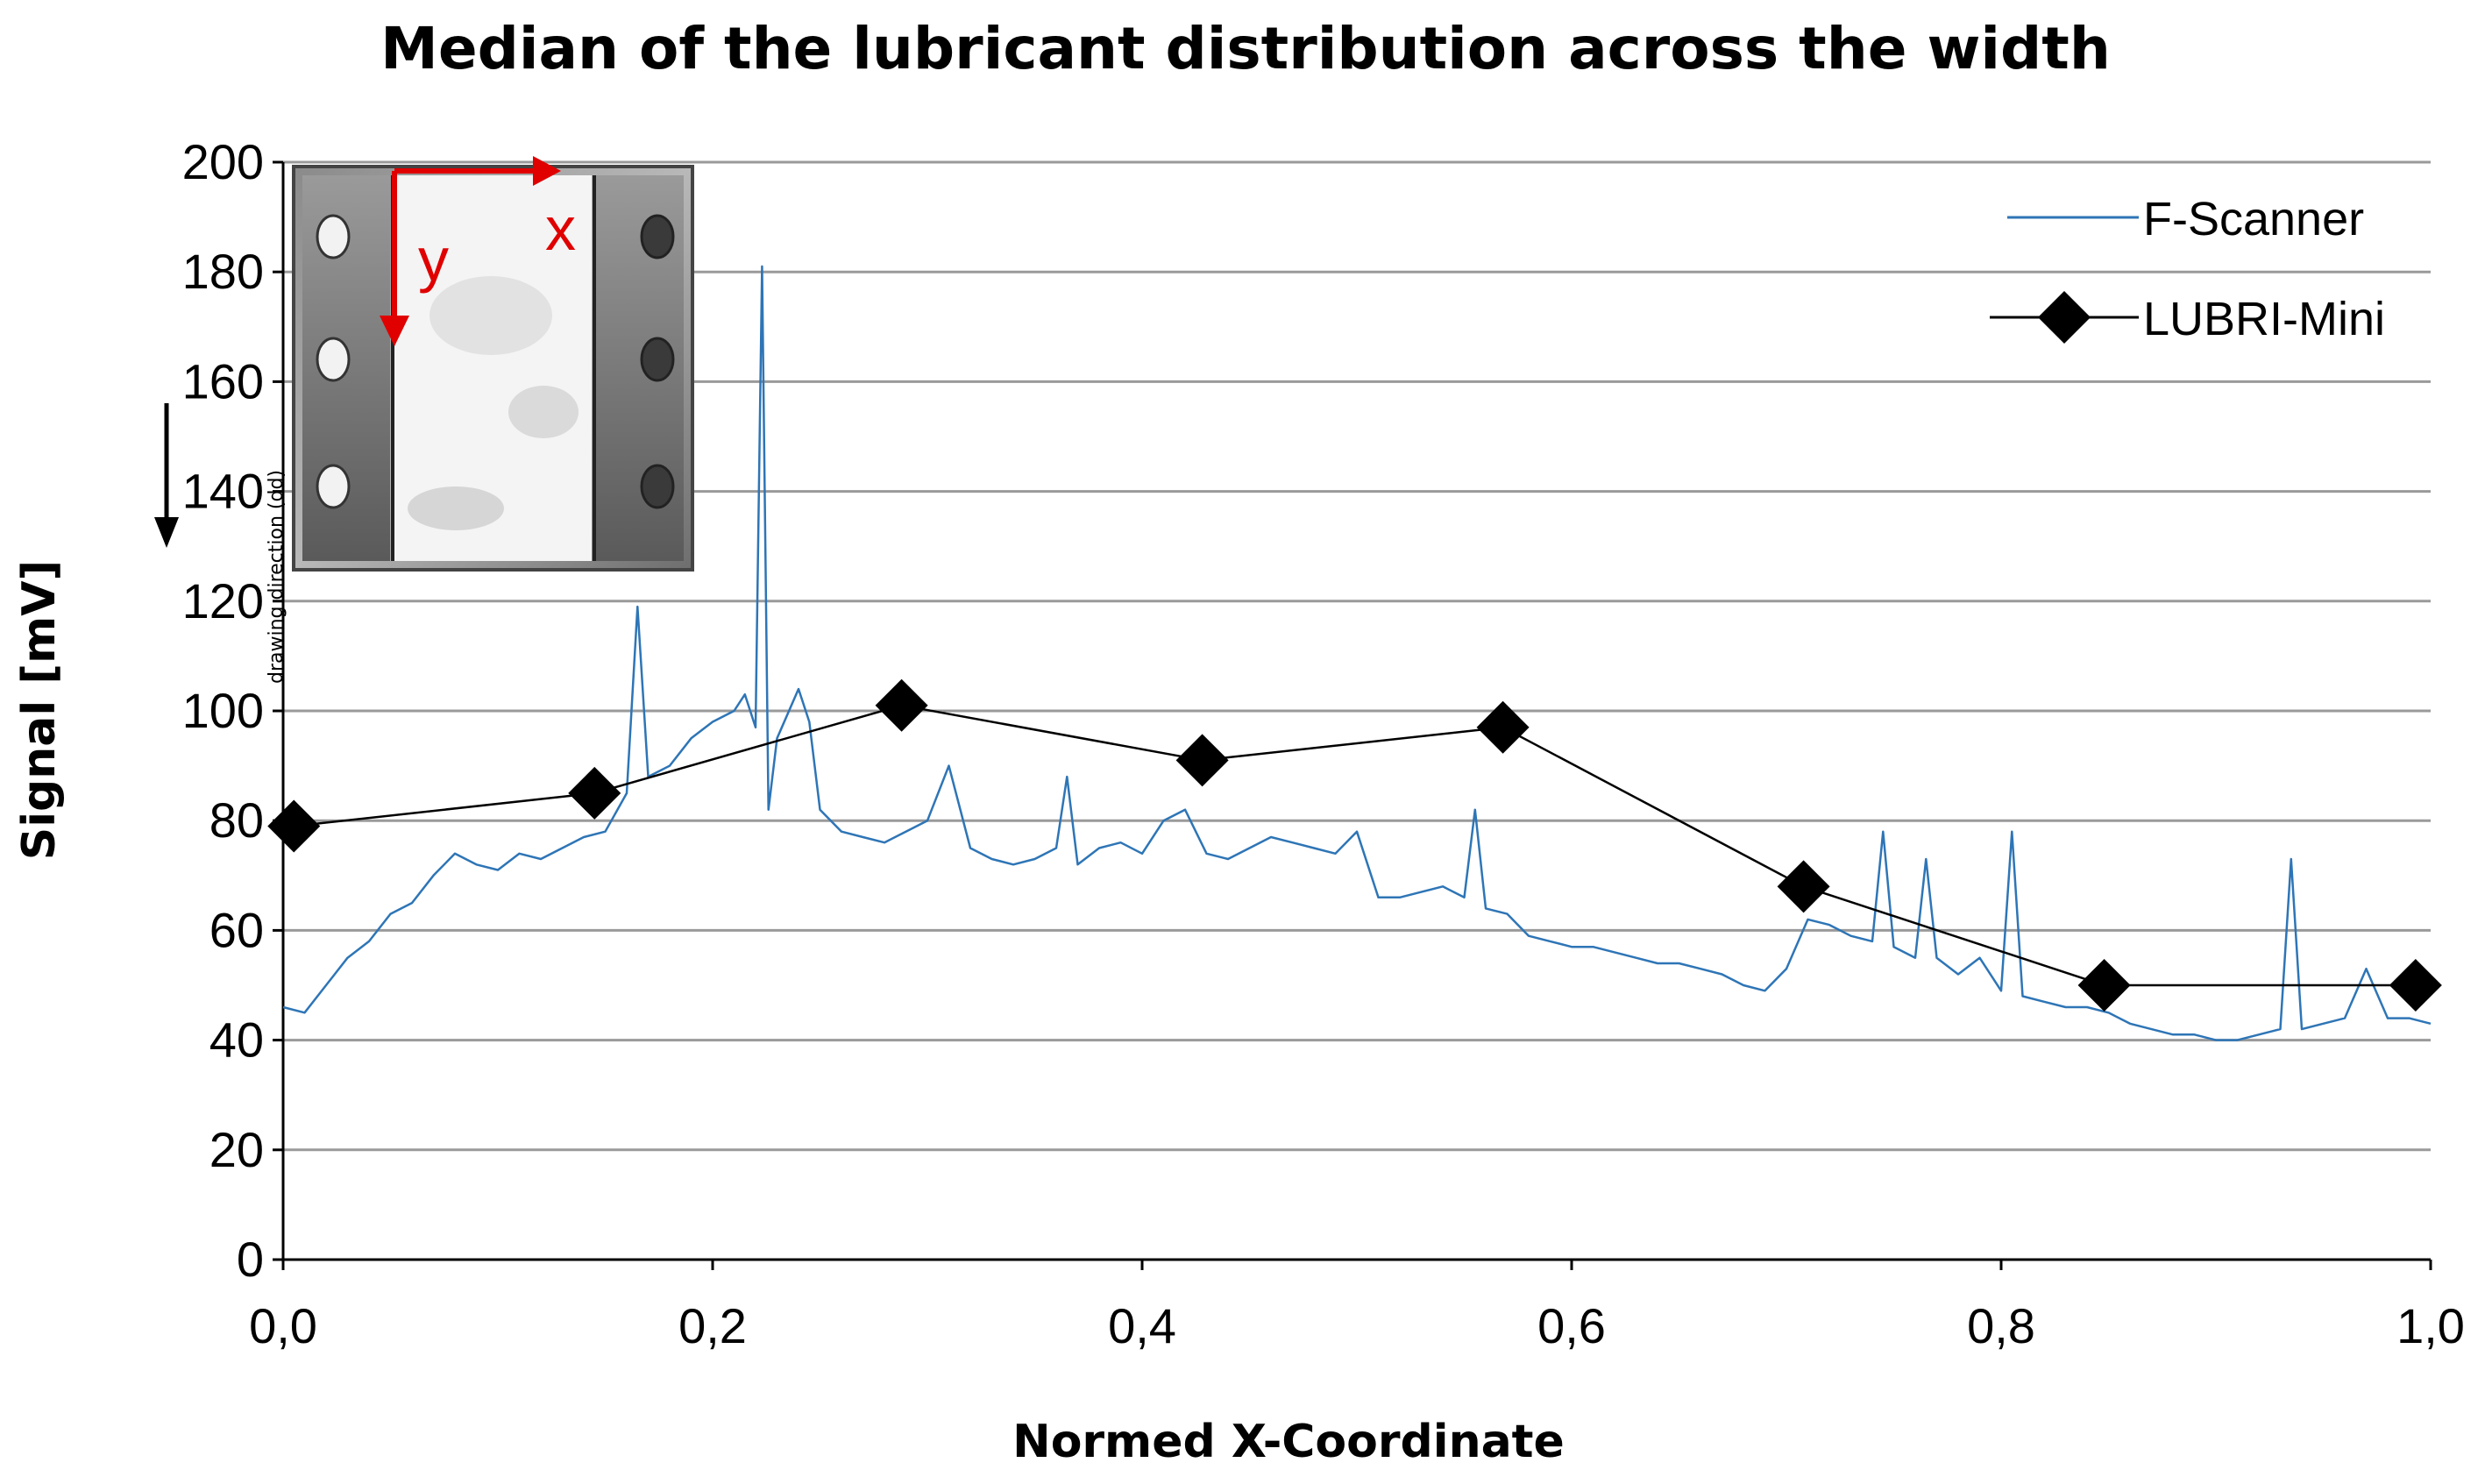  What do you see at coordinates (1142, 1325) in the screenshot?
I see `x-tick-label: 0,4` at bounding box center [1142, 1325].